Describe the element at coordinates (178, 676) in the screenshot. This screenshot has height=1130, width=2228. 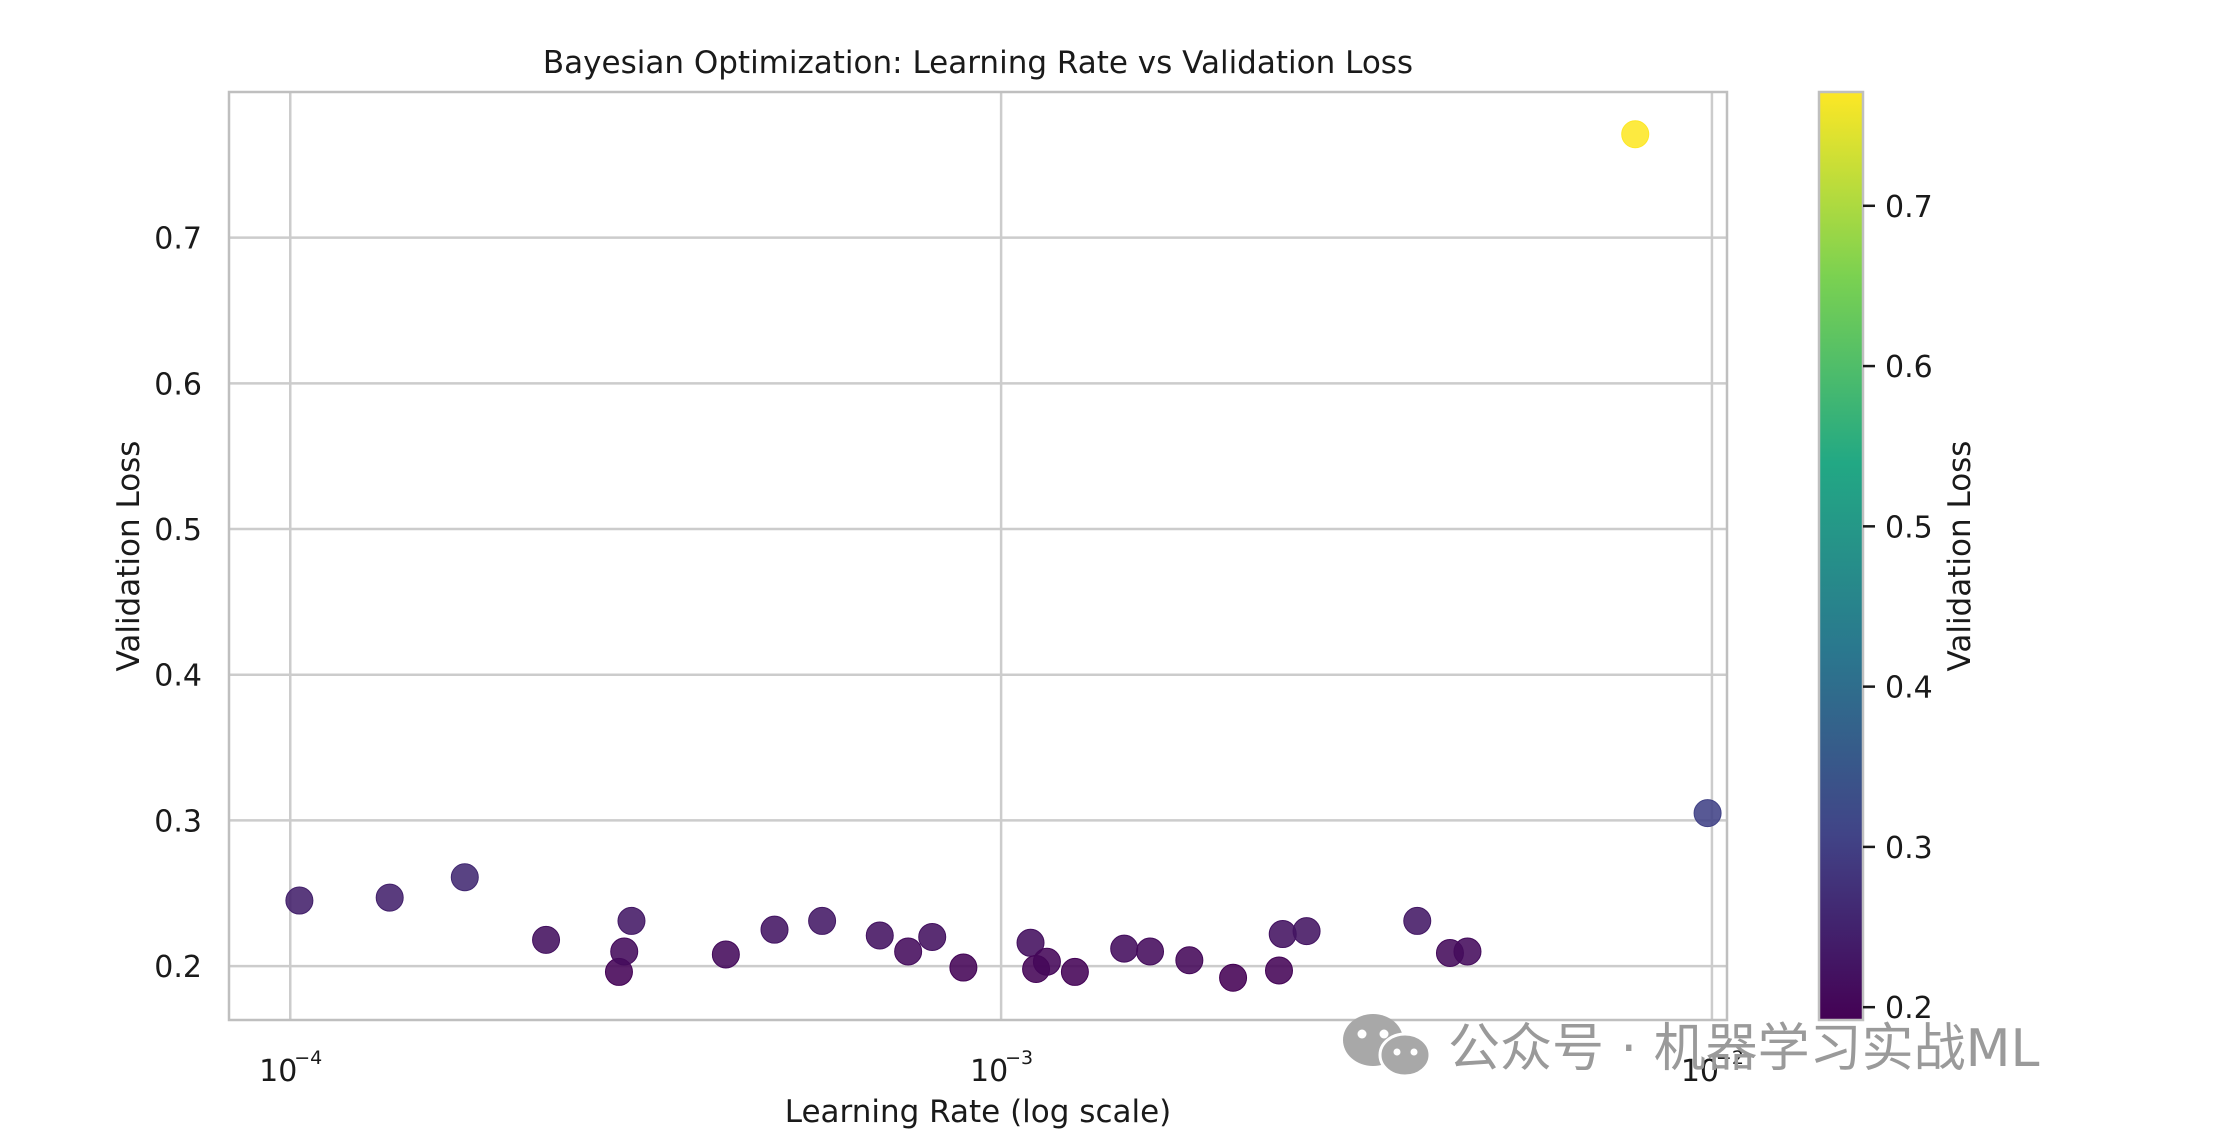
I see `y-tick-label: 0.4` at that location.